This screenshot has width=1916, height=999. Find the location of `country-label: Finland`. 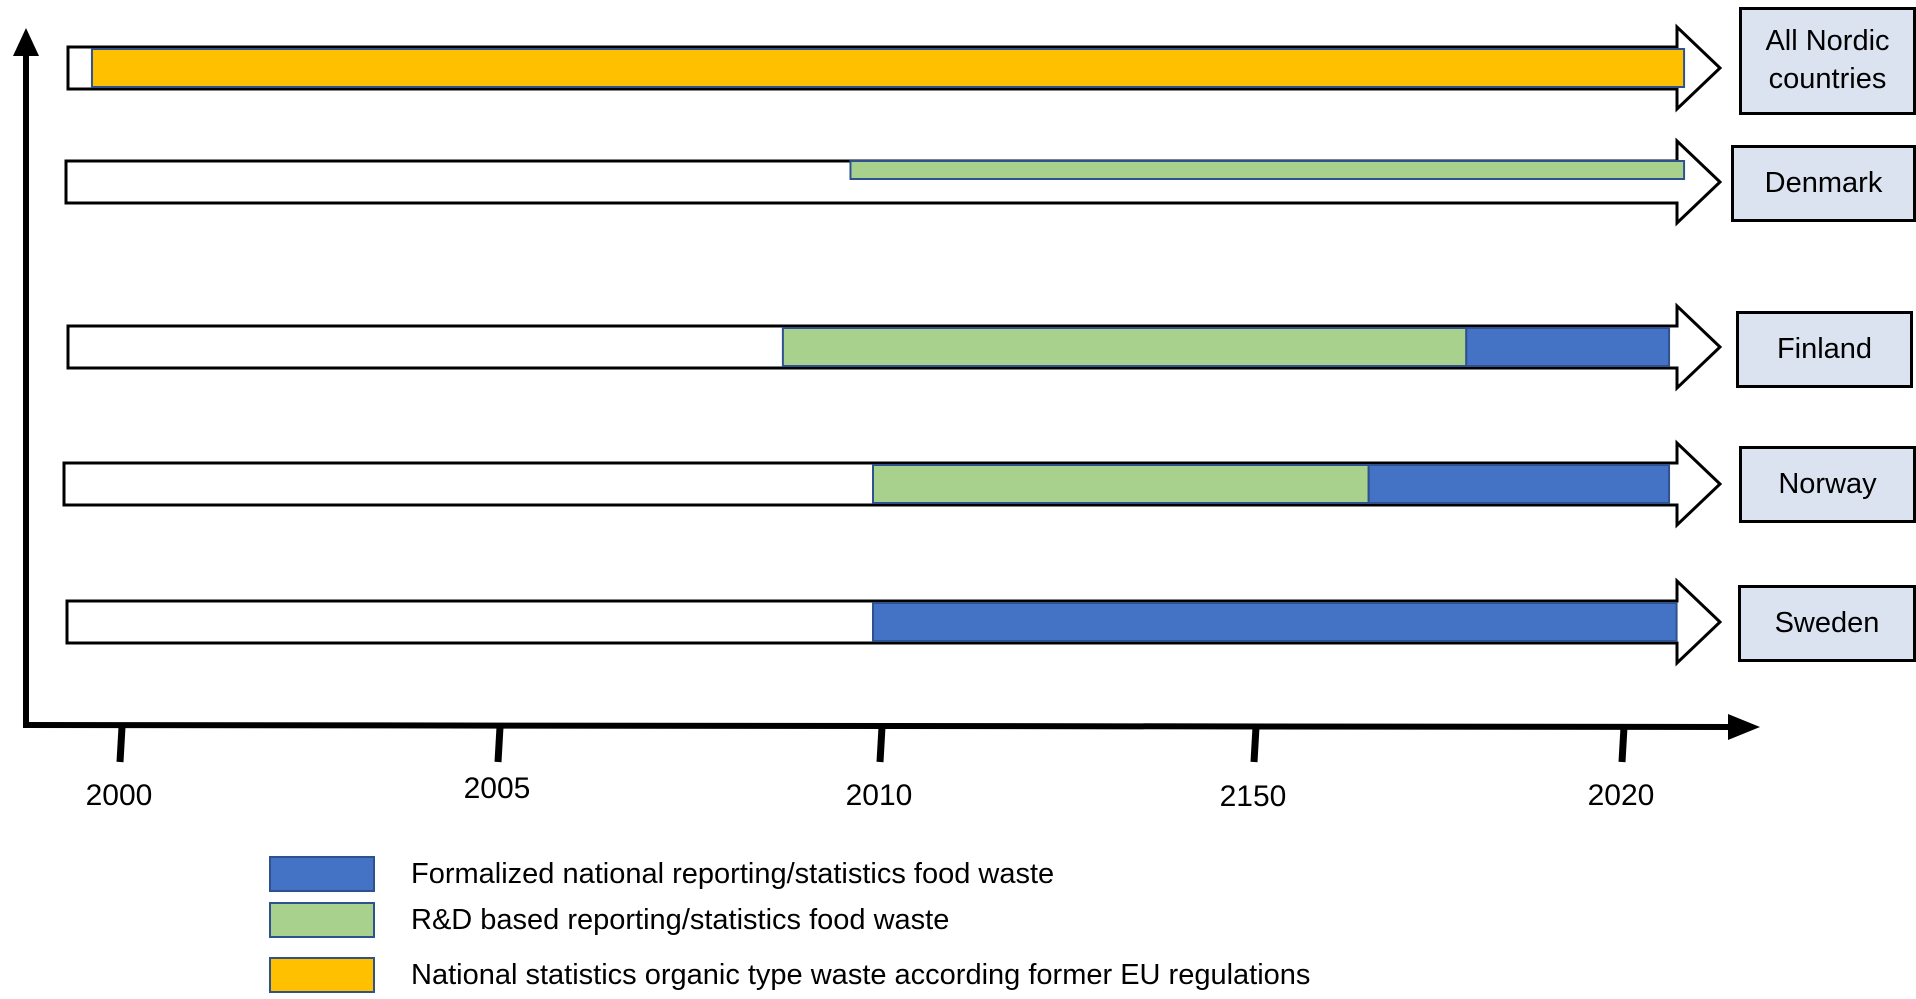

country-label: Finland is located at coordinates (1824, 349).